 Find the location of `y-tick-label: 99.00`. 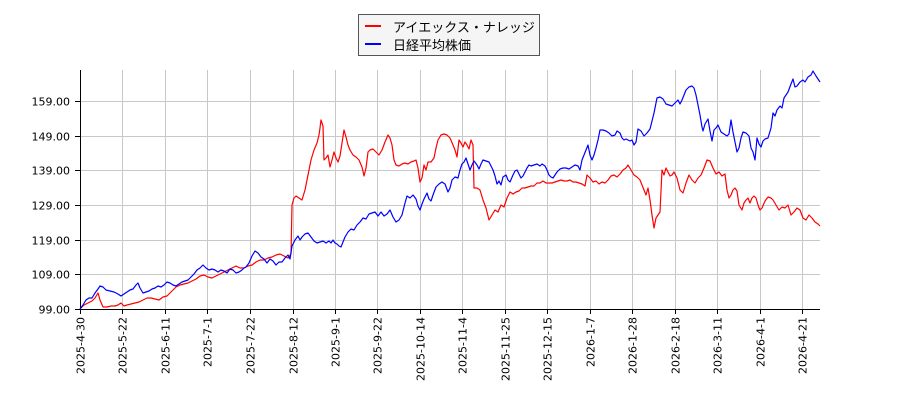

y-tick-label: 99.00 is located at coordinates (55, 310).